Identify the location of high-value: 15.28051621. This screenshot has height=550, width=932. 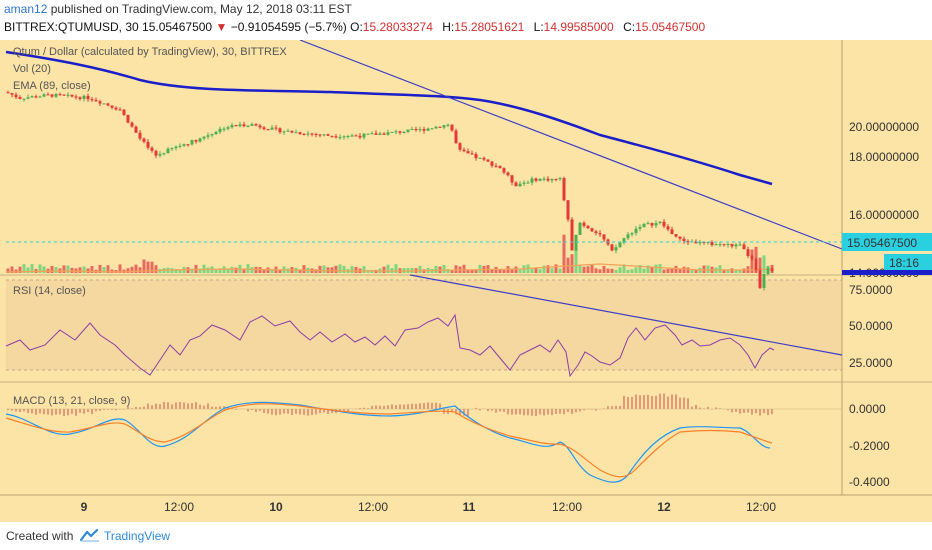
(489, 27).